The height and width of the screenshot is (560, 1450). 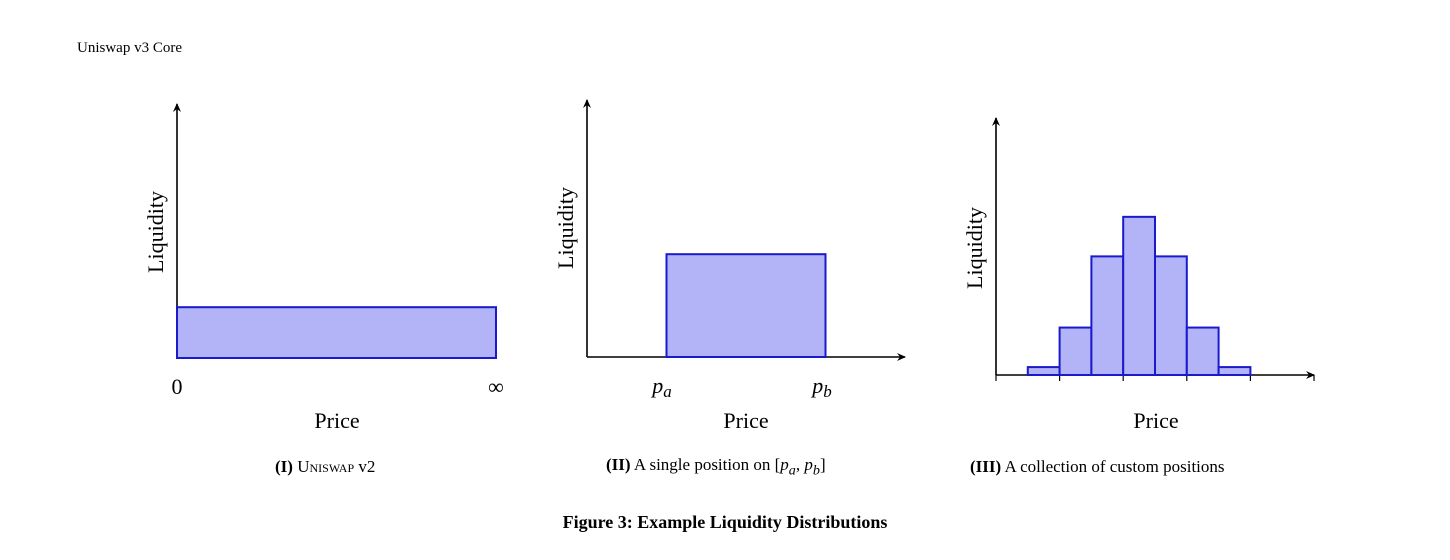 What do you see at coordinates (565, 228) in the screenshot?
I see `panel-ii-ylabel: Liquidity` at bounding box center [565, 228].